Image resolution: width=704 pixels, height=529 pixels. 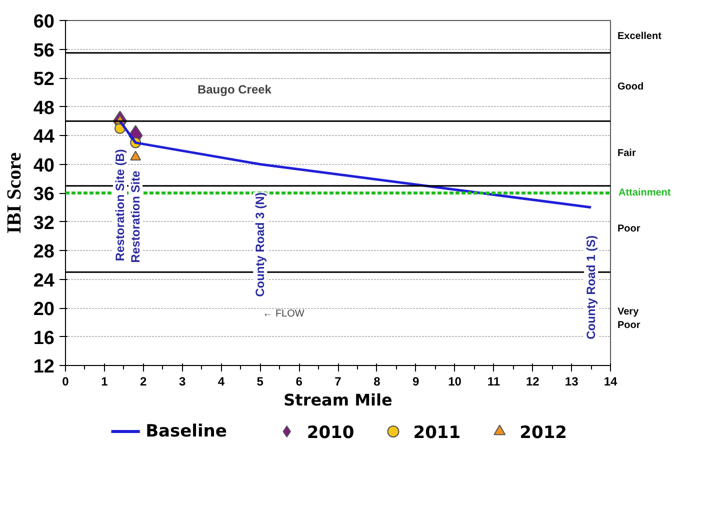 I want to click on y-tick-label: 24, so click(x=44, y=281).